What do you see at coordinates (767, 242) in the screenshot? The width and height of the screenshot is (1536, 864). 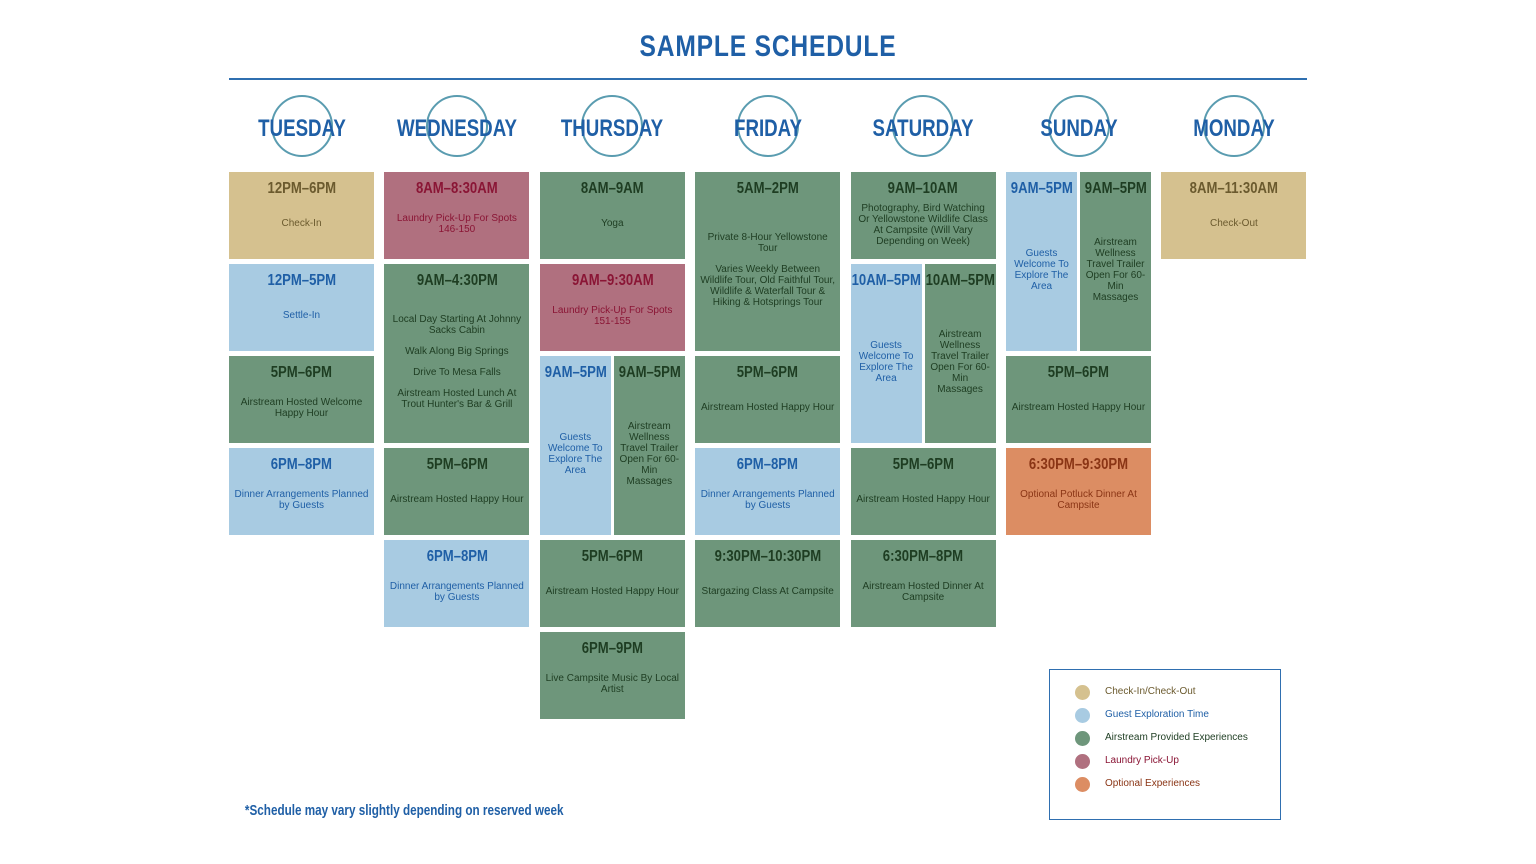 I see `block-line: Private 8-Hour Yellowstone Tour` at bounding box center [767, 242].